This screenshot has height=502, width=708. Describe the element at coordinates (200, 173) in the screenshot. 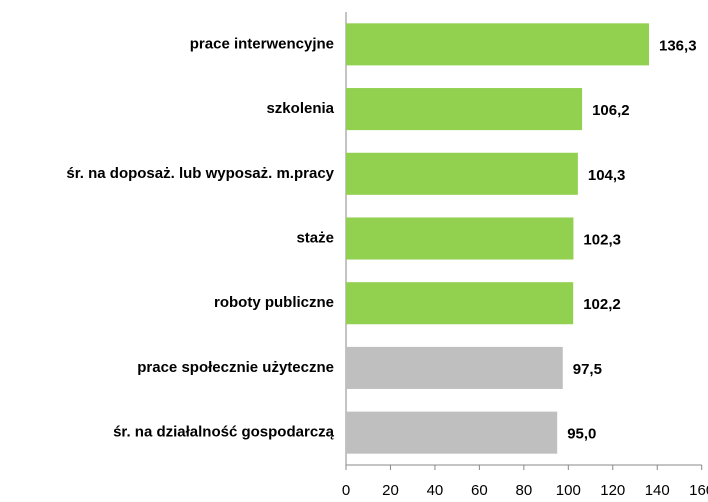

I see `category-label: śr. na doposaż. lub wyposaż. m.pracy` at that location.